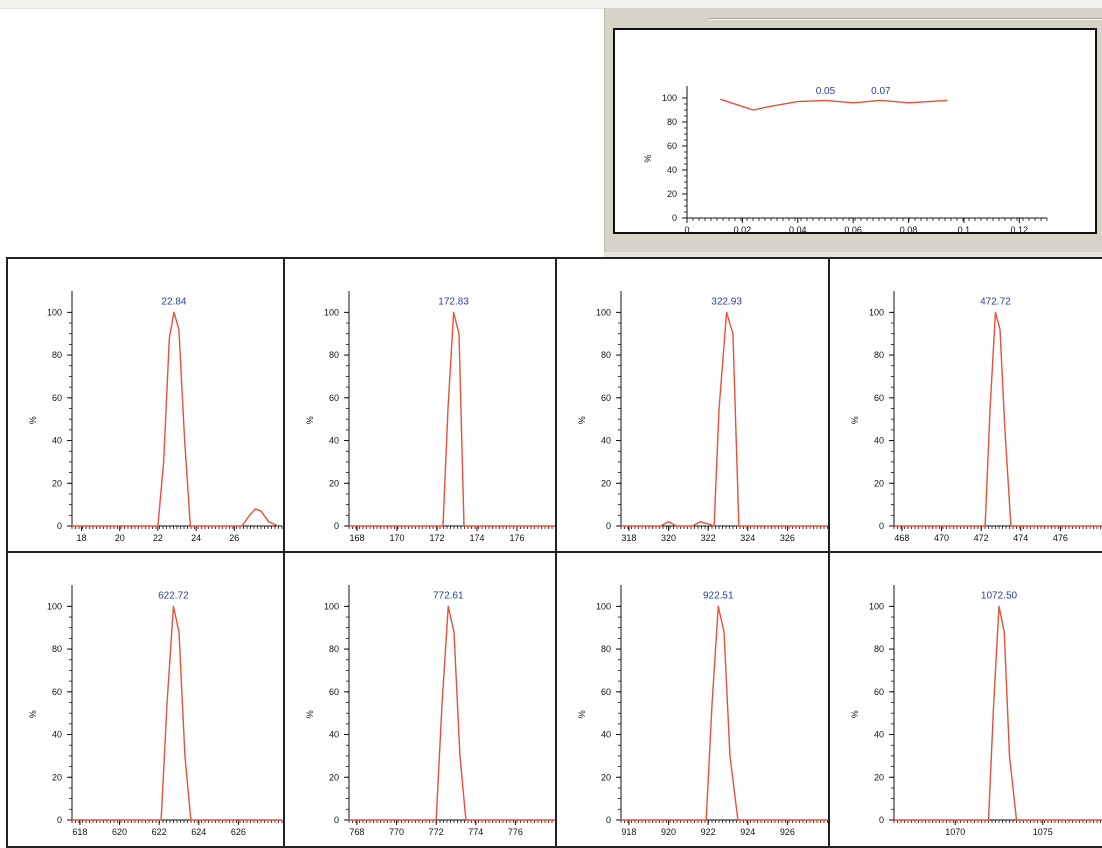 The image size is (1102, 848). What do you see at coordinates (606, 692) in the screenshot?
I see `peak-chart-7-y-tick-label: 60` at bounding box center [606, 692].